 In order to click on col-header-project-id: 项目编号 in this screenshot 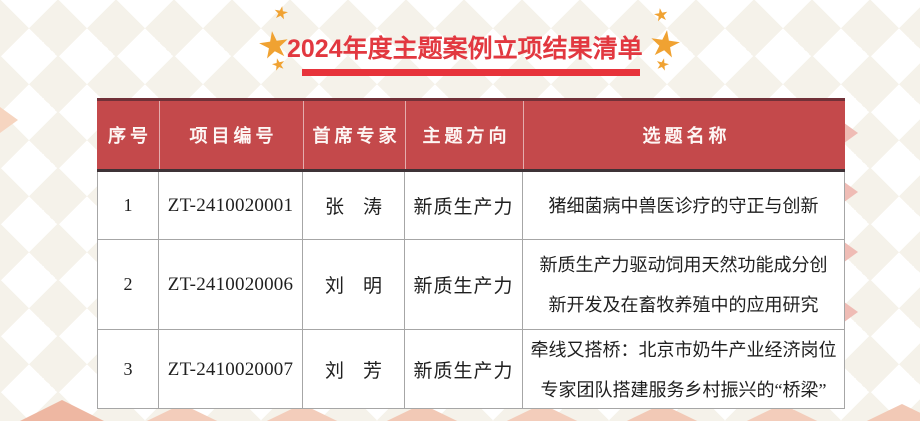, I will do `click(231, 135)`.